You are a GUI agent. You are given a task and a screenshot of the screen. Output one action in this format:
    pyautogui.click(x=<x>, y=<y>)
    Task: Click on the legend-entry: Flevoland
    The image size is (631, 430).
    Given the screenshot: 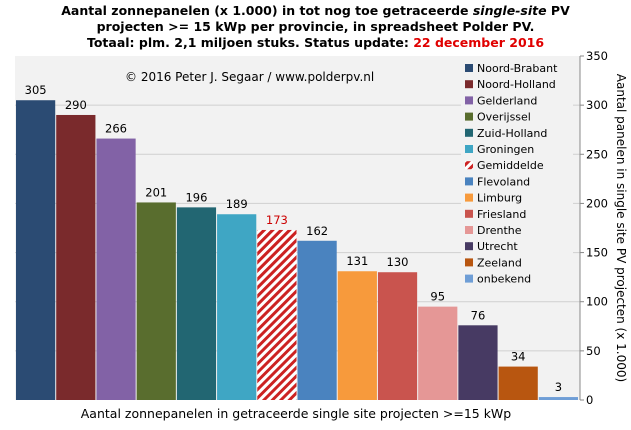 What is the action you would take?
    pyautogui.click(x=503, y=181)
    